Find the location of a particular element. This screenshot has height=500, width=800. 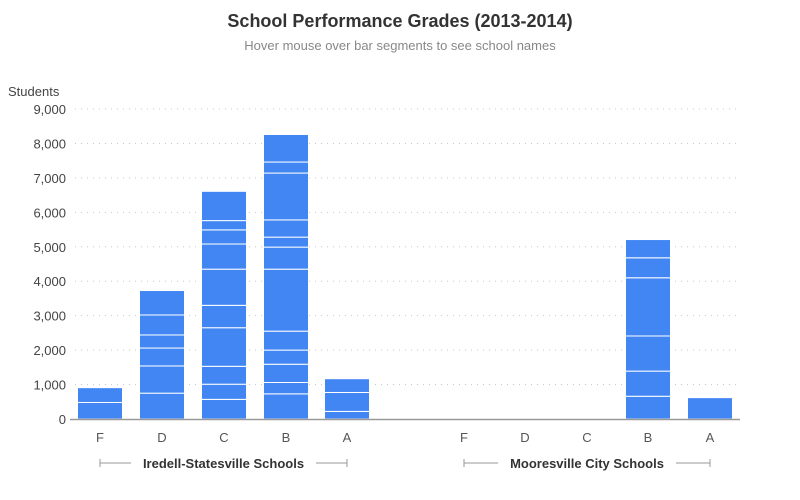

chart-title: School Performance Grades (2013-2014) is located at coordinates (399, 21).